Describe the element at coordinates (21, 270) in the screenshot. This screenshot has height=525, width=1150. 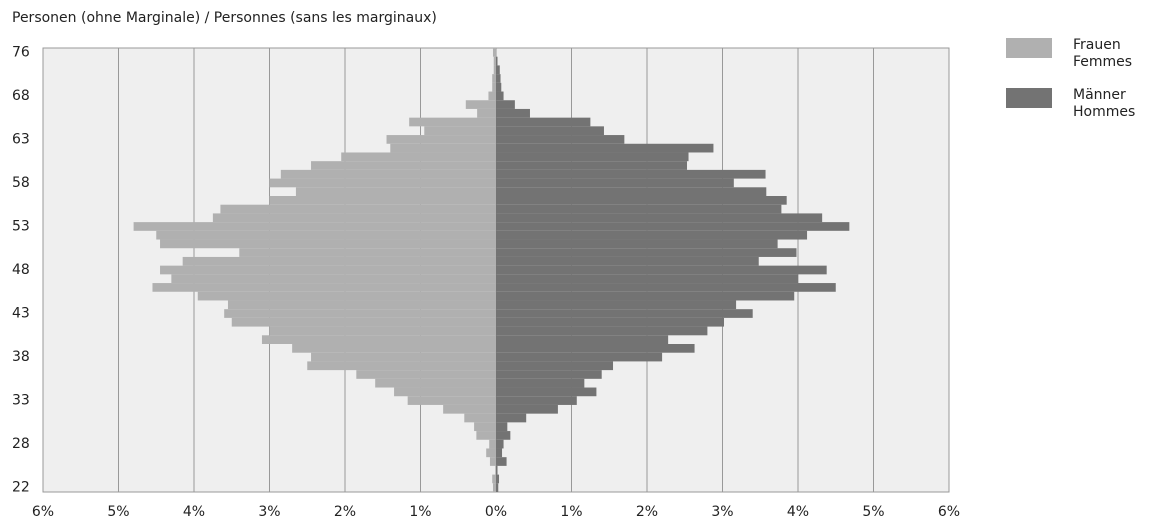
I see `y-tick-label: 48` at that location.